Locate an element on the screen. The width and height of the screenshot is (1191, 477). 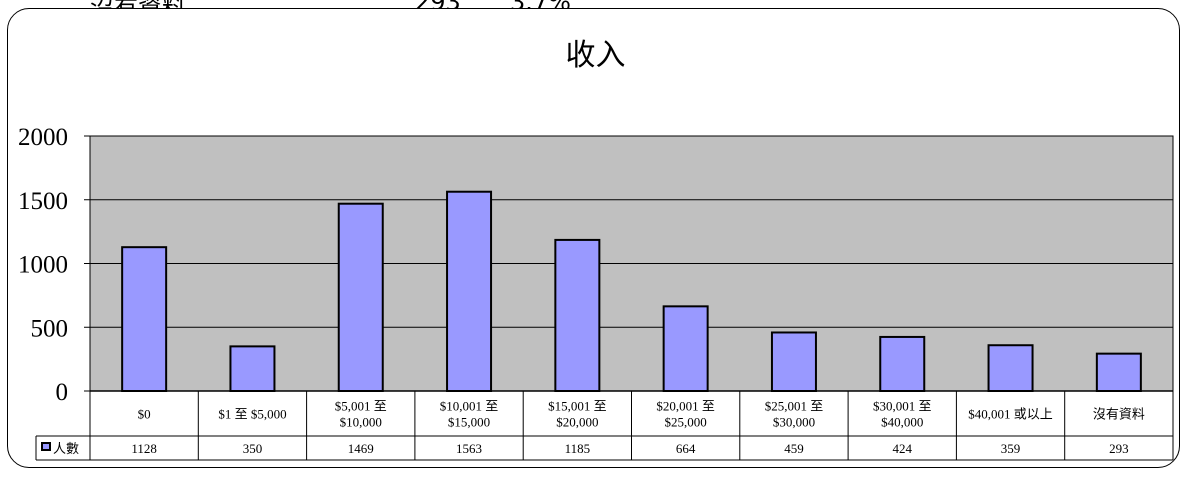
data-table-value: 359 is located at coordinates (1011, 448).